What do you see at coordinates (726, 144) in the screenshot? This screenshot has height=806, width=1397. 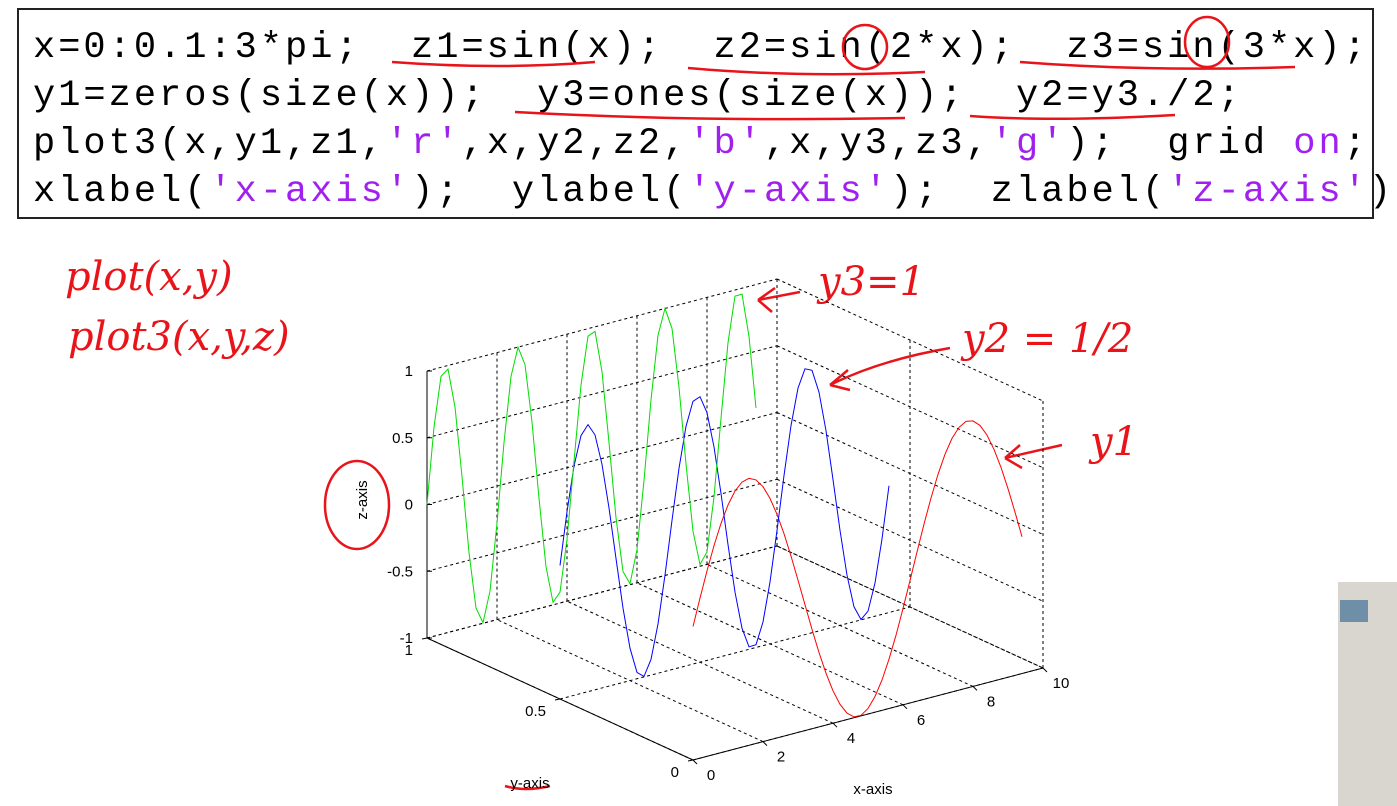 I see `code-string: 'b'` at bounding box center [726, 144].